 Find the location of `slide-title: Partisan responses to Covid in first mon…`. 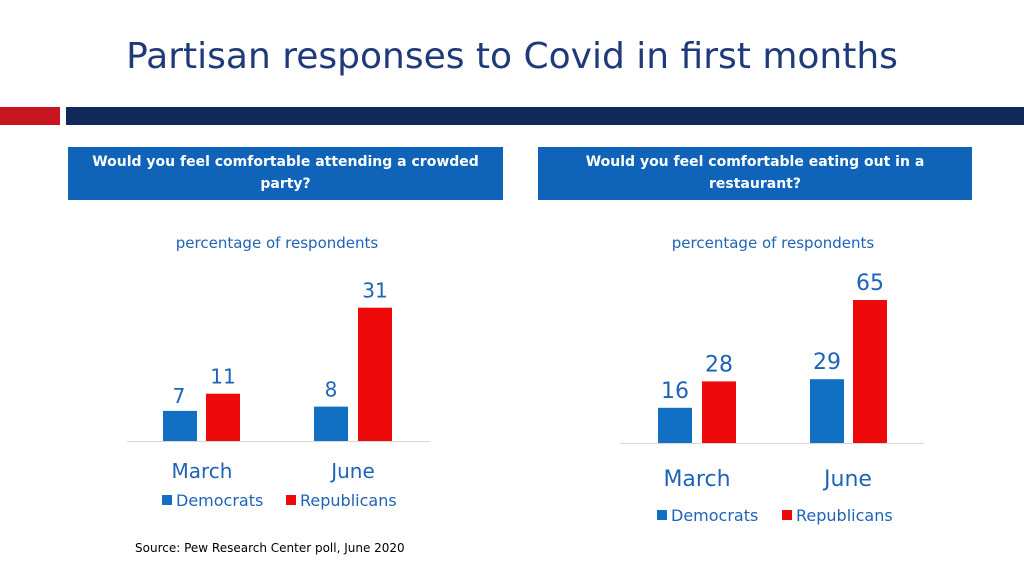

slide-title: Partisan responses to Covid in first mon… is located at coordinates (512, 56).